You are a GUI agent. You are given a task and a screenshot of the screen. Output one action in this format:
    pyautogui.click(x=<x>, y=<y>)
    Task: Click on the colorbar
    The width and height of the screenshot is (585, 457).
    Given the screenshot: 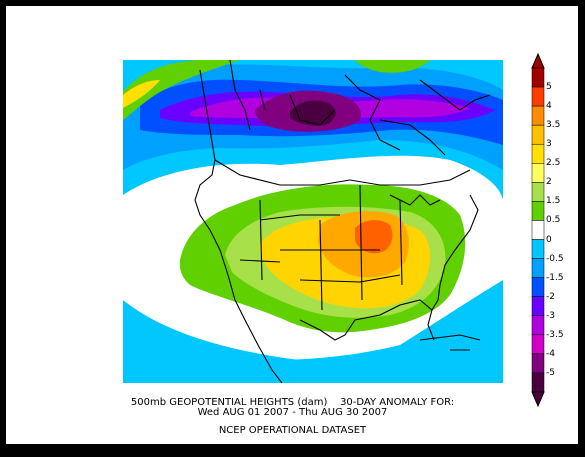 What is the action you would take?
    pyautogui.click(x=538, y=230)
    